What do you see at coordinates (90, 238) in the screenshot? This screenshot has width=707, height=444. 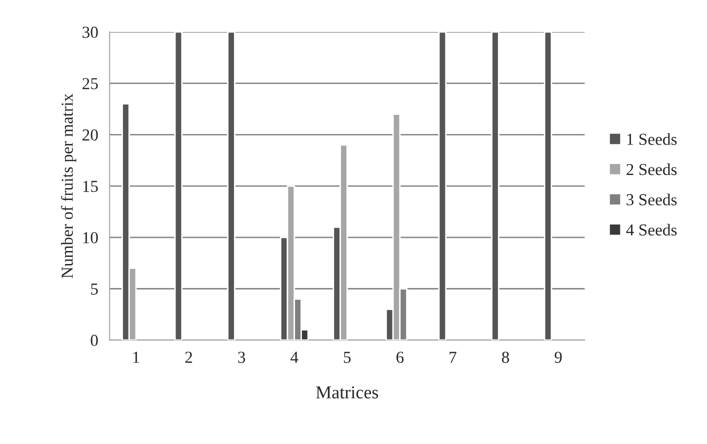 I see `y-tick-label: 10` at bounding box center [90, 238].